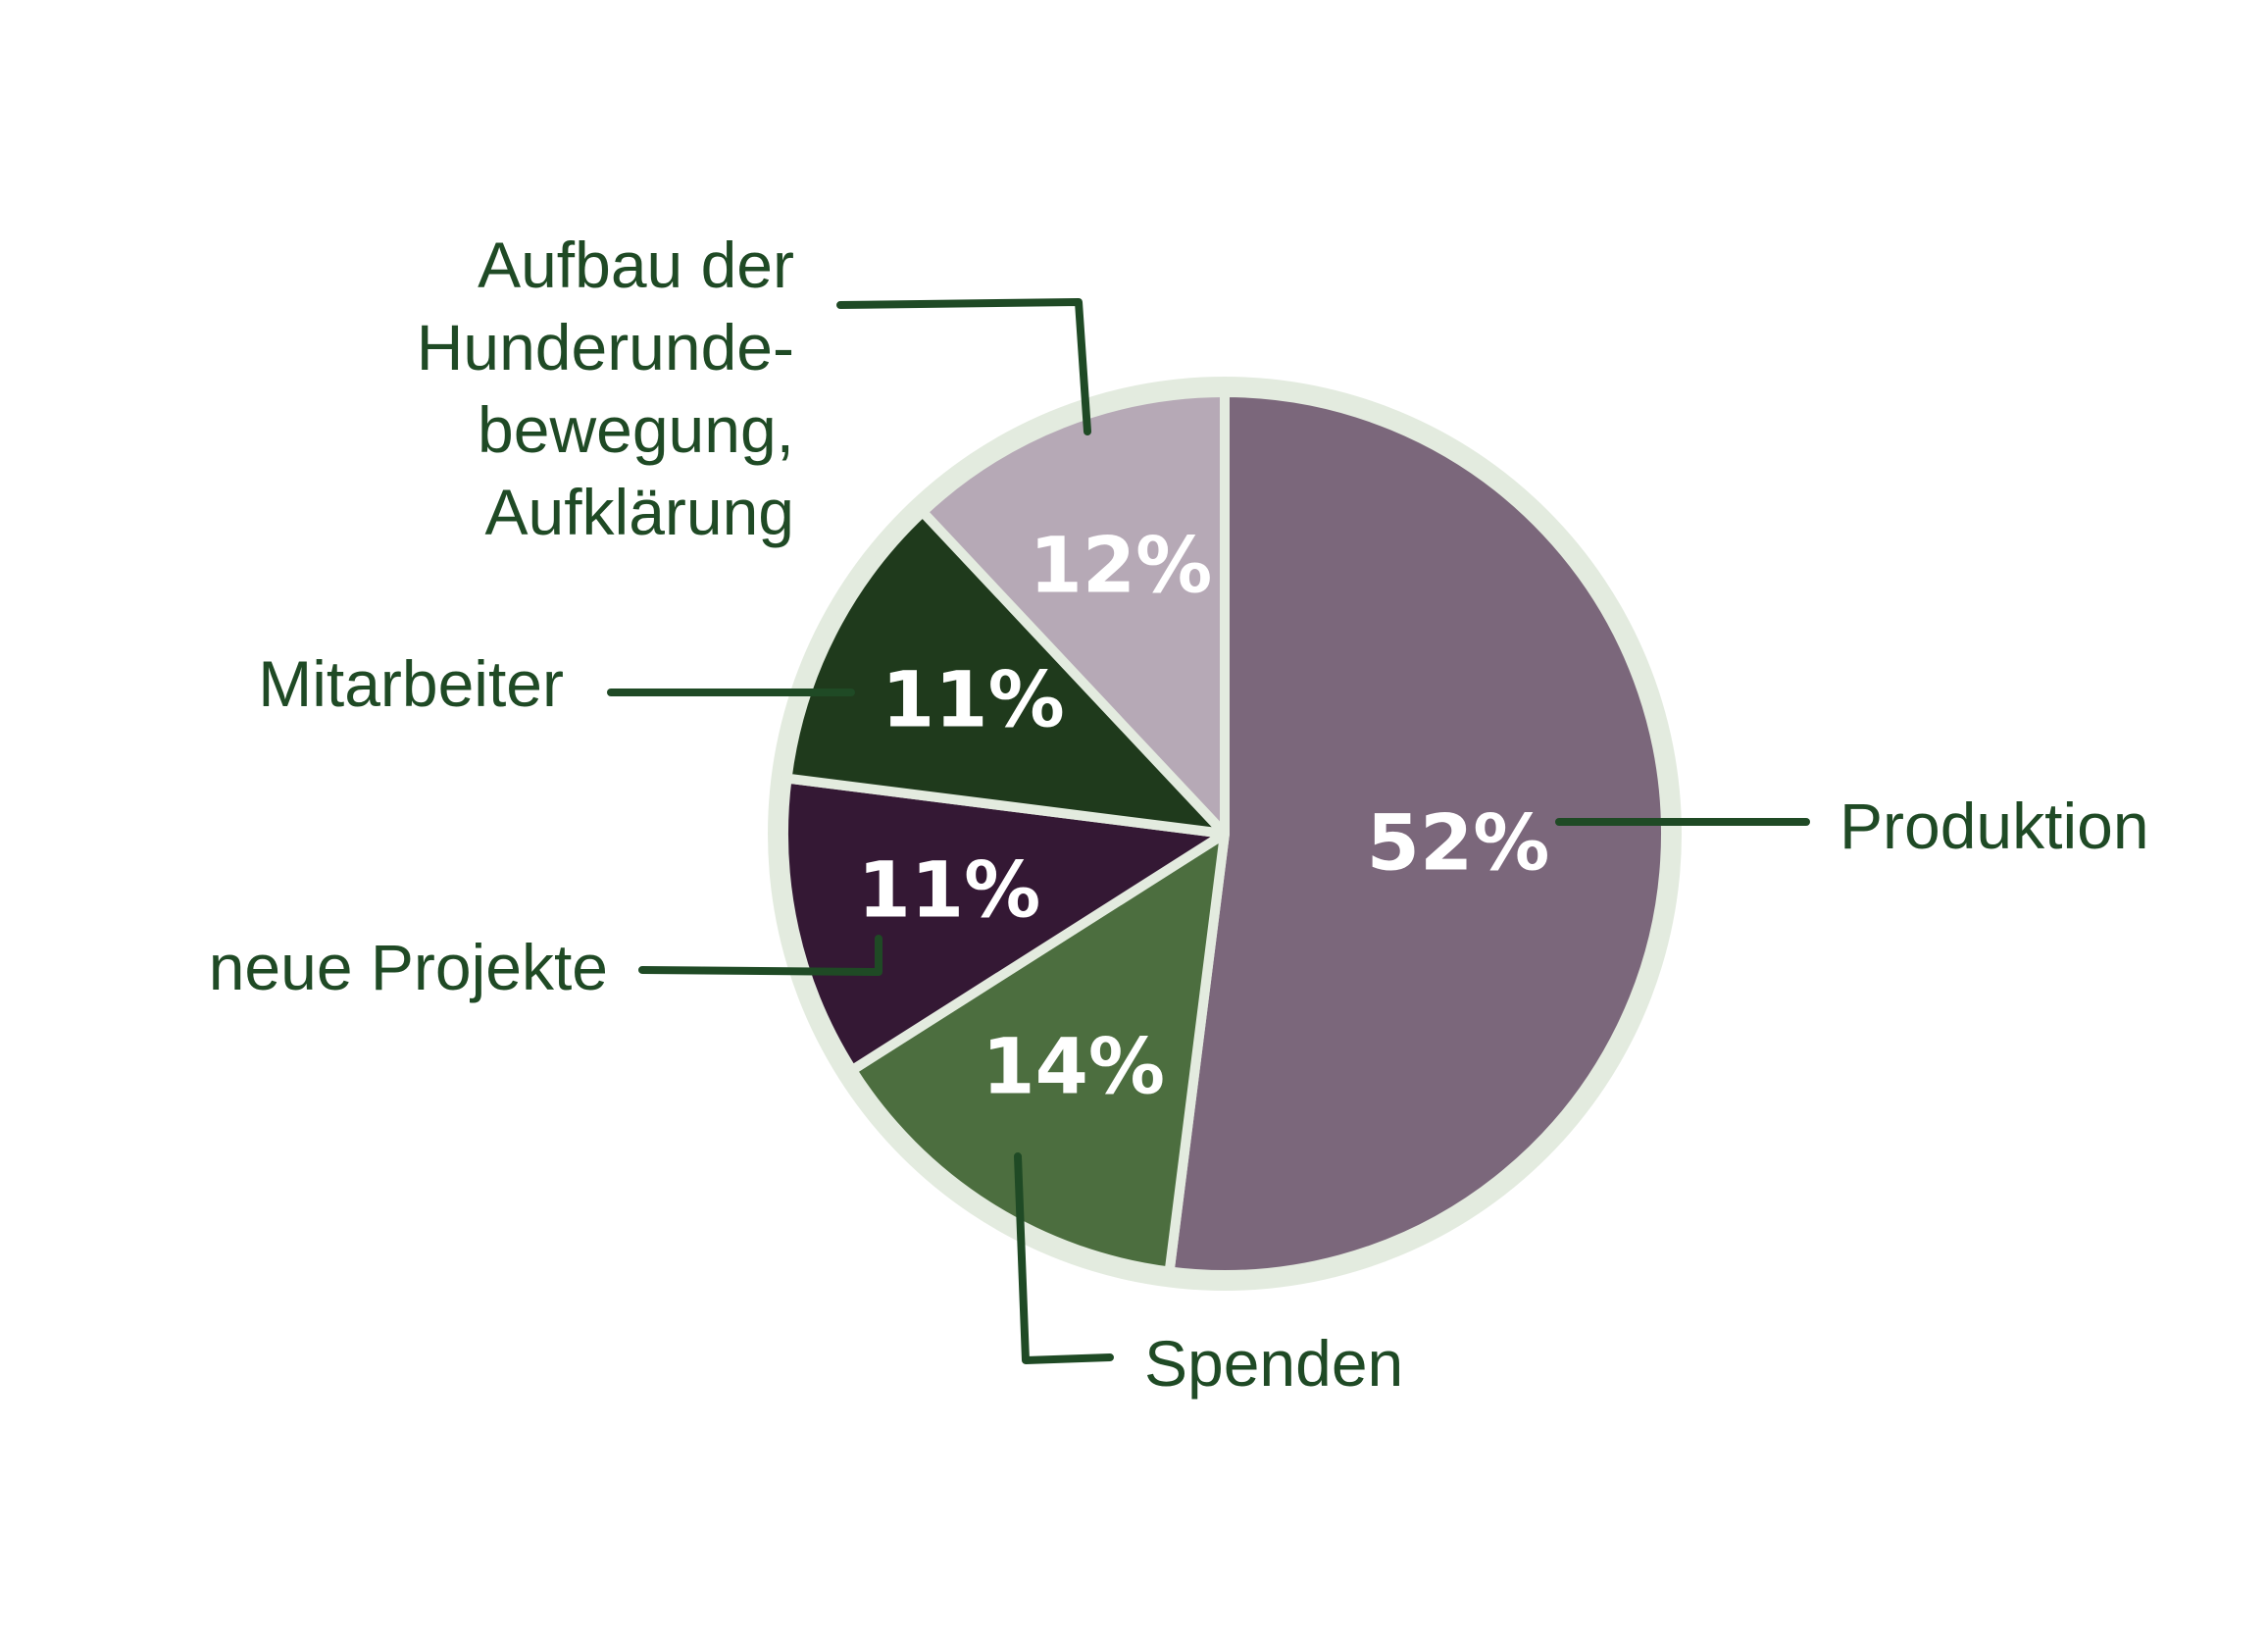 The width and height of the screenshot is (2268, 1633). What do you see at coordinates (1121, 567) in the screenshot?
I see `value-label: 12%` at bounding box center [1121, 567].